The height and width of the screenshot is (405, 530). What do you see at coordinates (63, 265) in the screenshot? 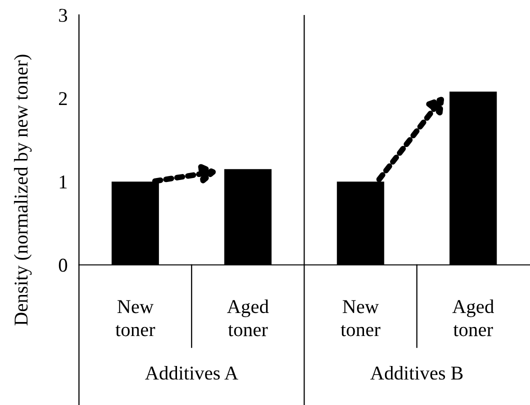
I see `y-tick-label: 0` at bounding box center [63, 265].